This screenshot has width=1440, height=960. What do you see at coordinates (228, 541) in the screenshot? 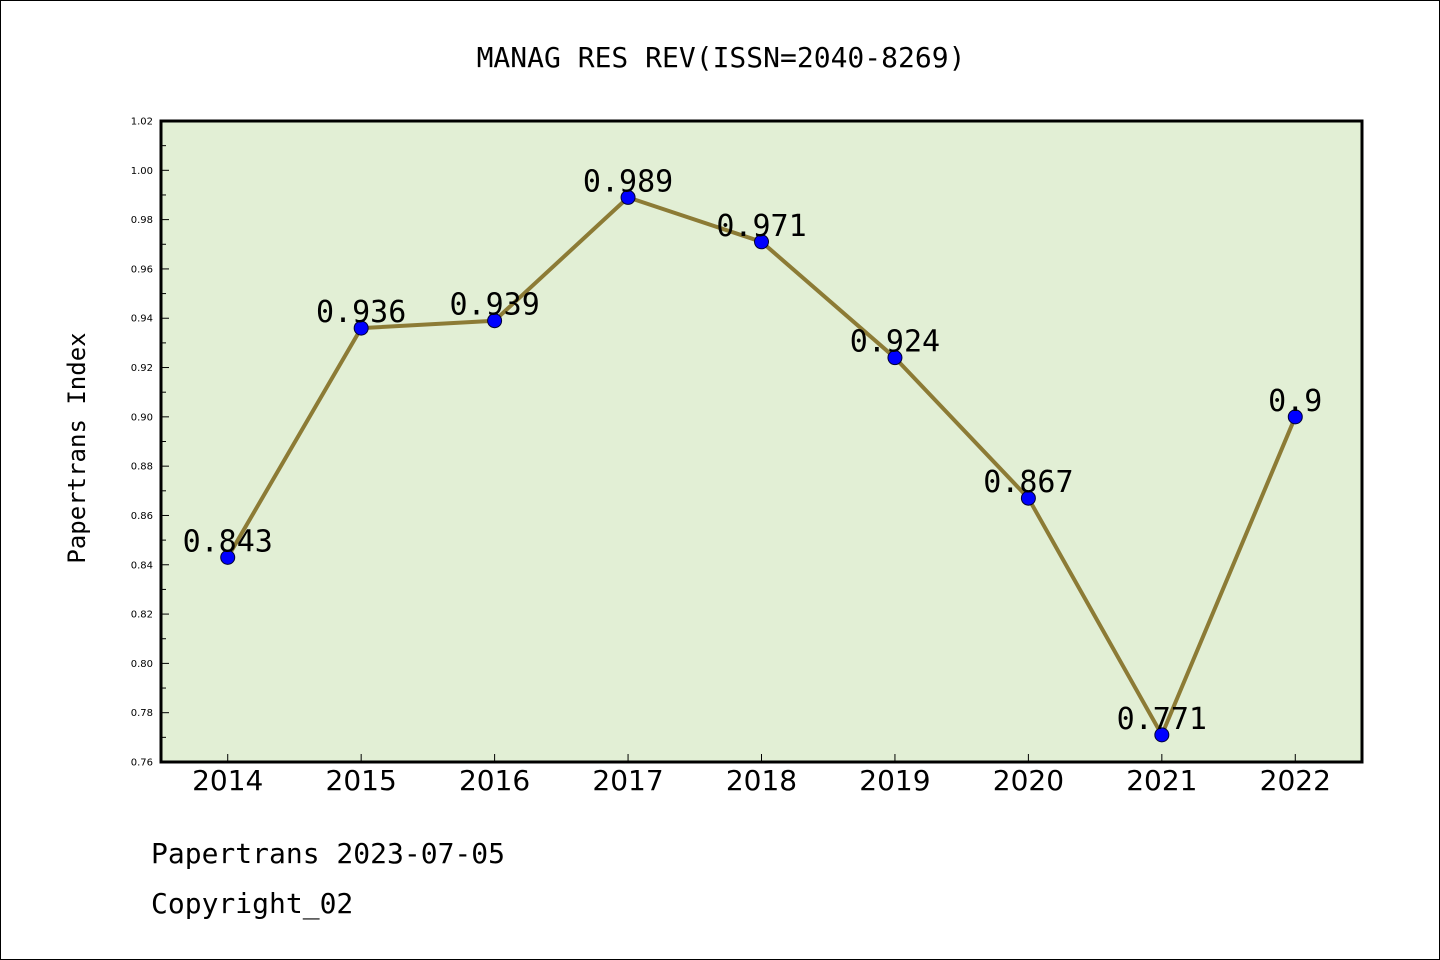
I see `data-label: 0.843` at bounding box center [228, 541].